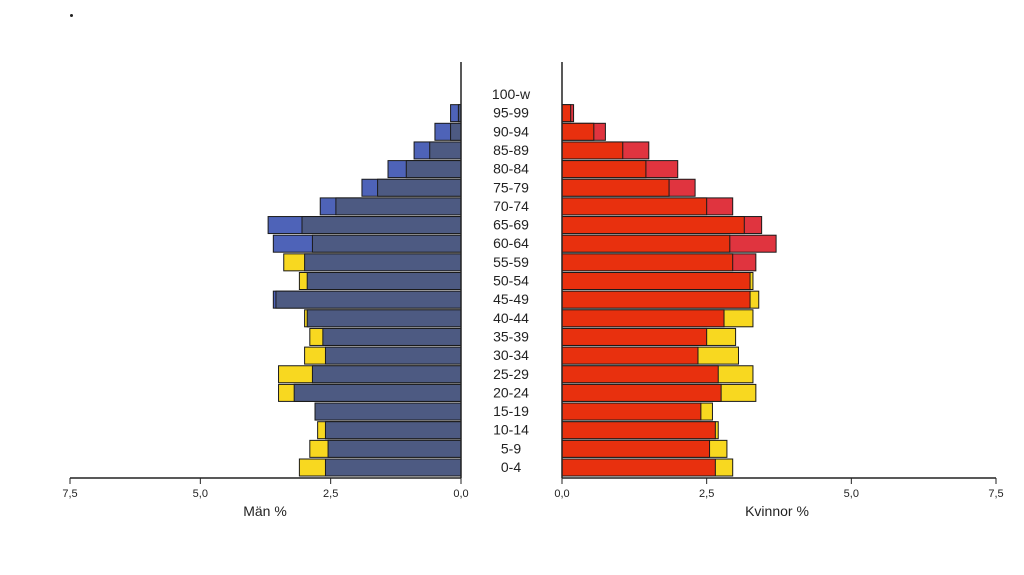 The width and height of the screenshot is (1024, 575). I want to click on age-label-35-39: 35-39, so click(511, 336).